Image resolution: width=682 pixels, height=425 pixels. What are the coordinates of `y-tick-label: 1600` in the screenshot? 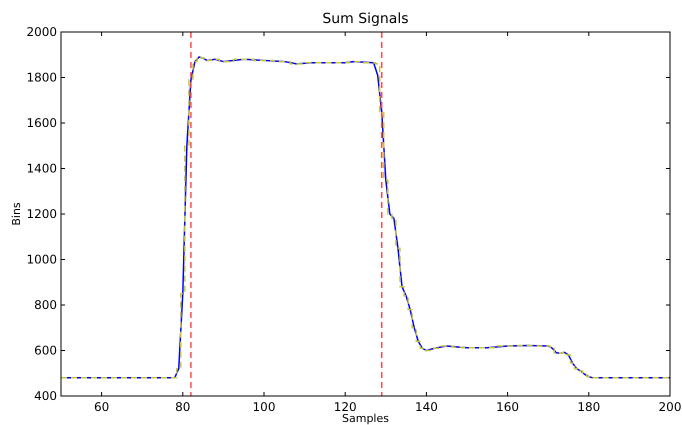 It's located at (41, 123).